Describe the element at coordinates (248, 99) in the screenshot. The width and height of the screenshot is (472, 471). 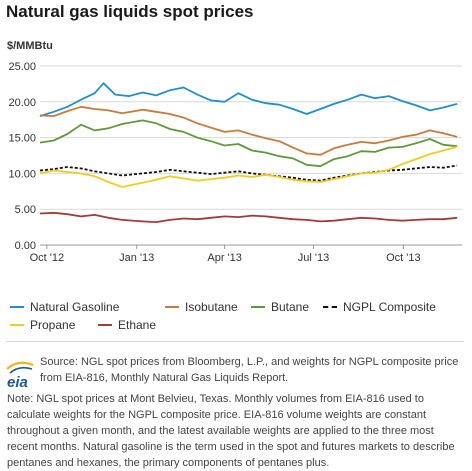
I see `series-line-natural-gasoline` at that location.